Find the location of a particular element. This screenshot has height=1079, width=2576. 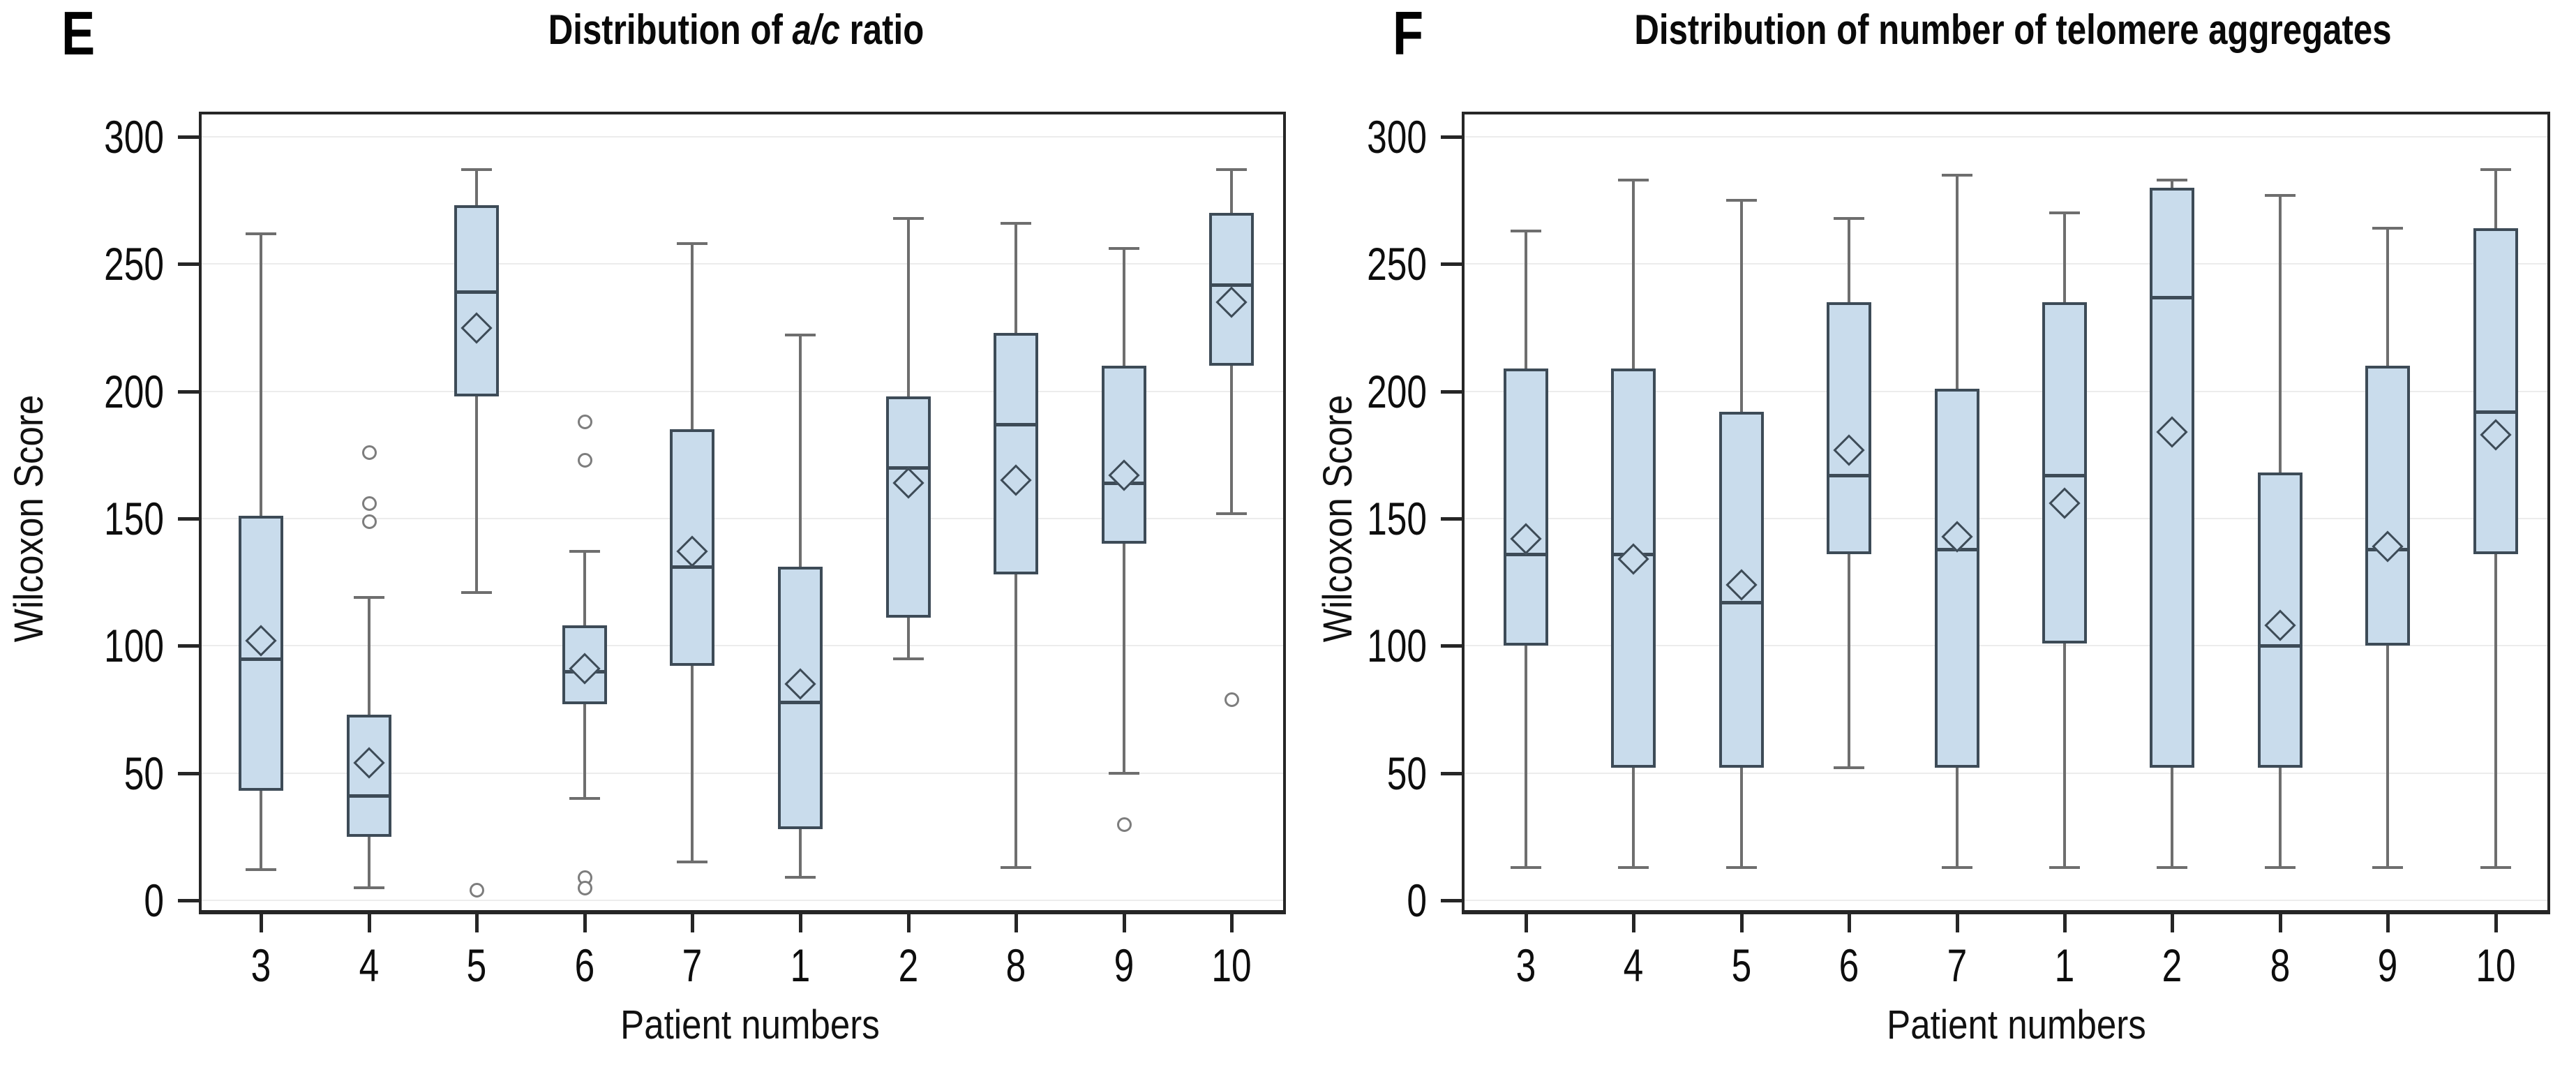

y-tick-label: 100 is located at coordinates (1397, 646).